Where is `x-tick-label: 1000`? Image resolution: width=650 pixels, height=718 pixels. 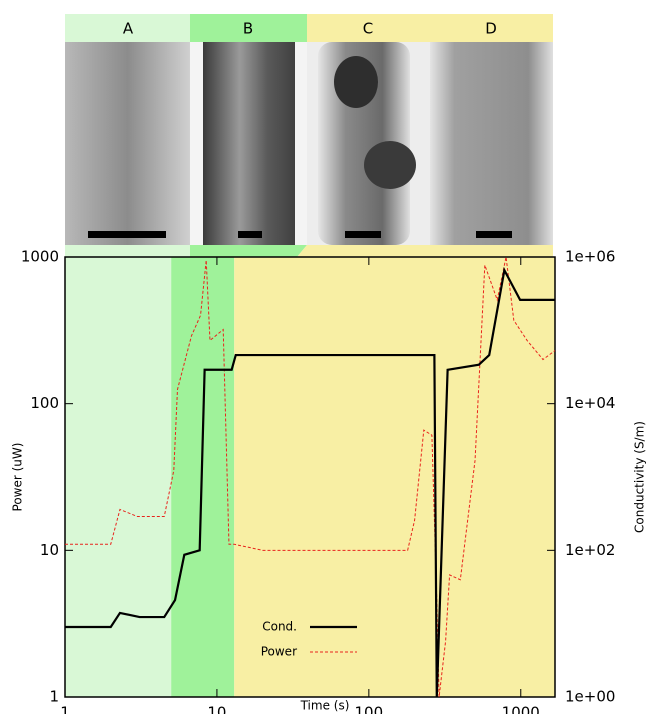
x-tick-label: 1000 is located at coordinates (521, 709).